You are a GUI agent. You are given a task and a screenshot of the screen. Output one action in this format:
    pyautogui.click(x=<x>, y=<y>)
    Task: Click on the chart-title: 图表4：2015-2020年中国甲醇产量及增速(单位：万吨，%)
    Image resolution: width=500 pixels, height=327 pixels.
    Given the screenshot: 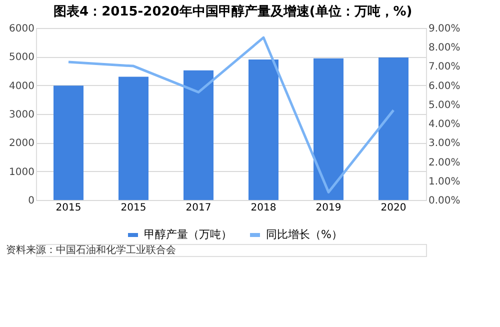 What is the action you would take?
    pyautogui.click(x=233, y=12)
    